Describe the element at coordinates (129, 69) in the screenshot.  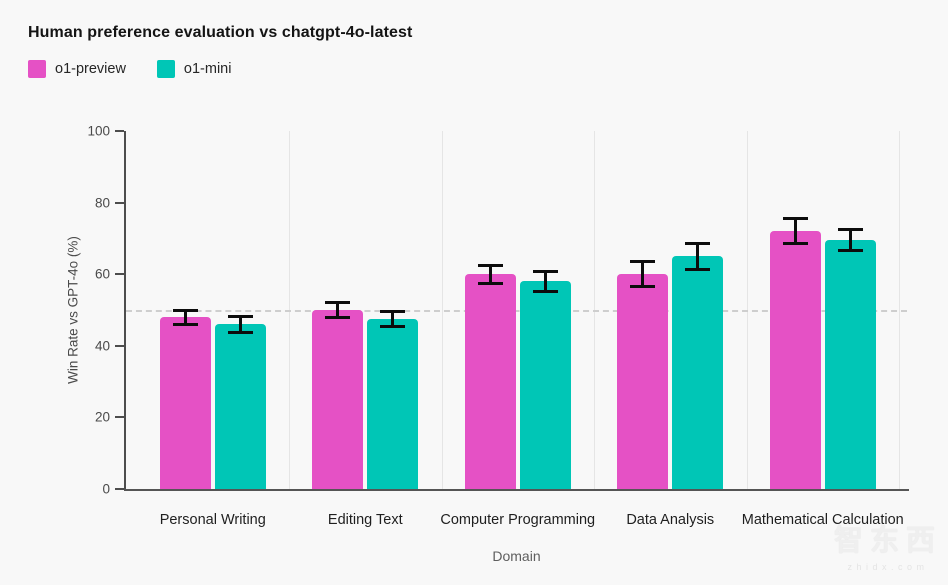
I see `legend: o1-preview o1-mini` at that location.